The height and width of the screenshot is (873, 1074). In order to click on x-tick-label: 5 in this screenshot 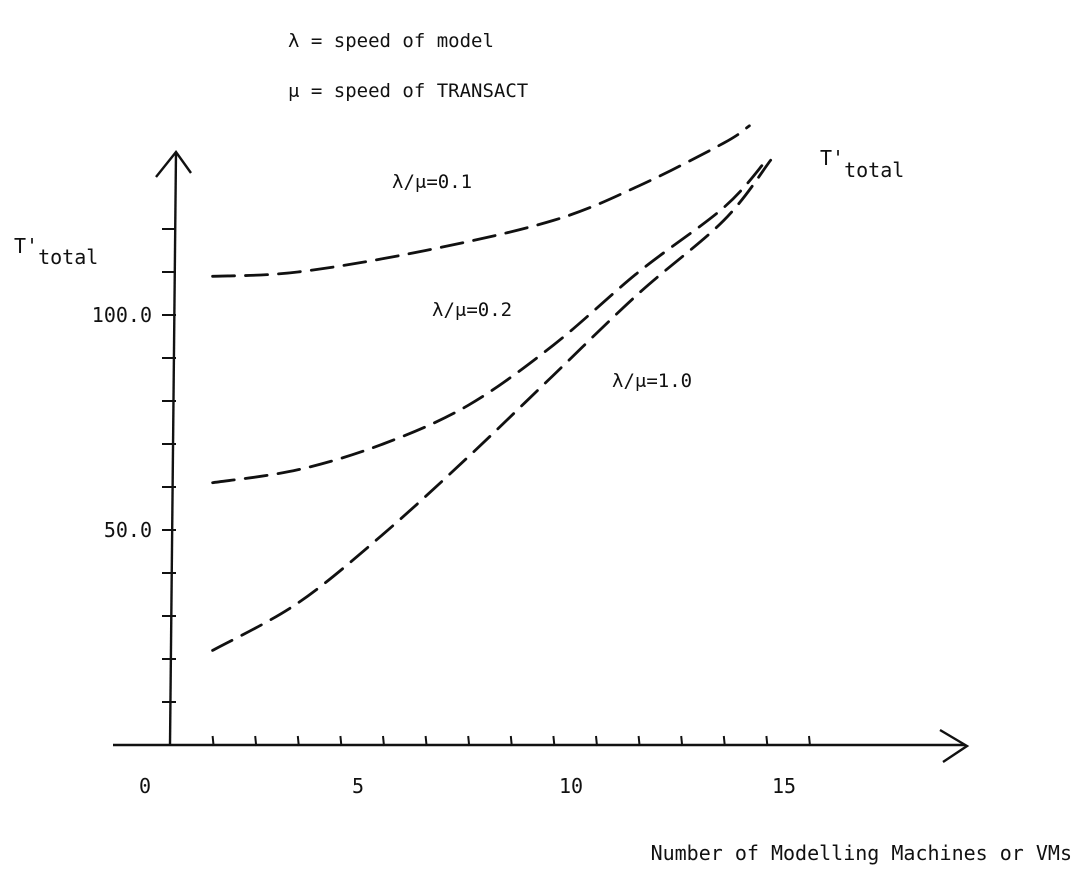, I will do `click(358, 786)`.